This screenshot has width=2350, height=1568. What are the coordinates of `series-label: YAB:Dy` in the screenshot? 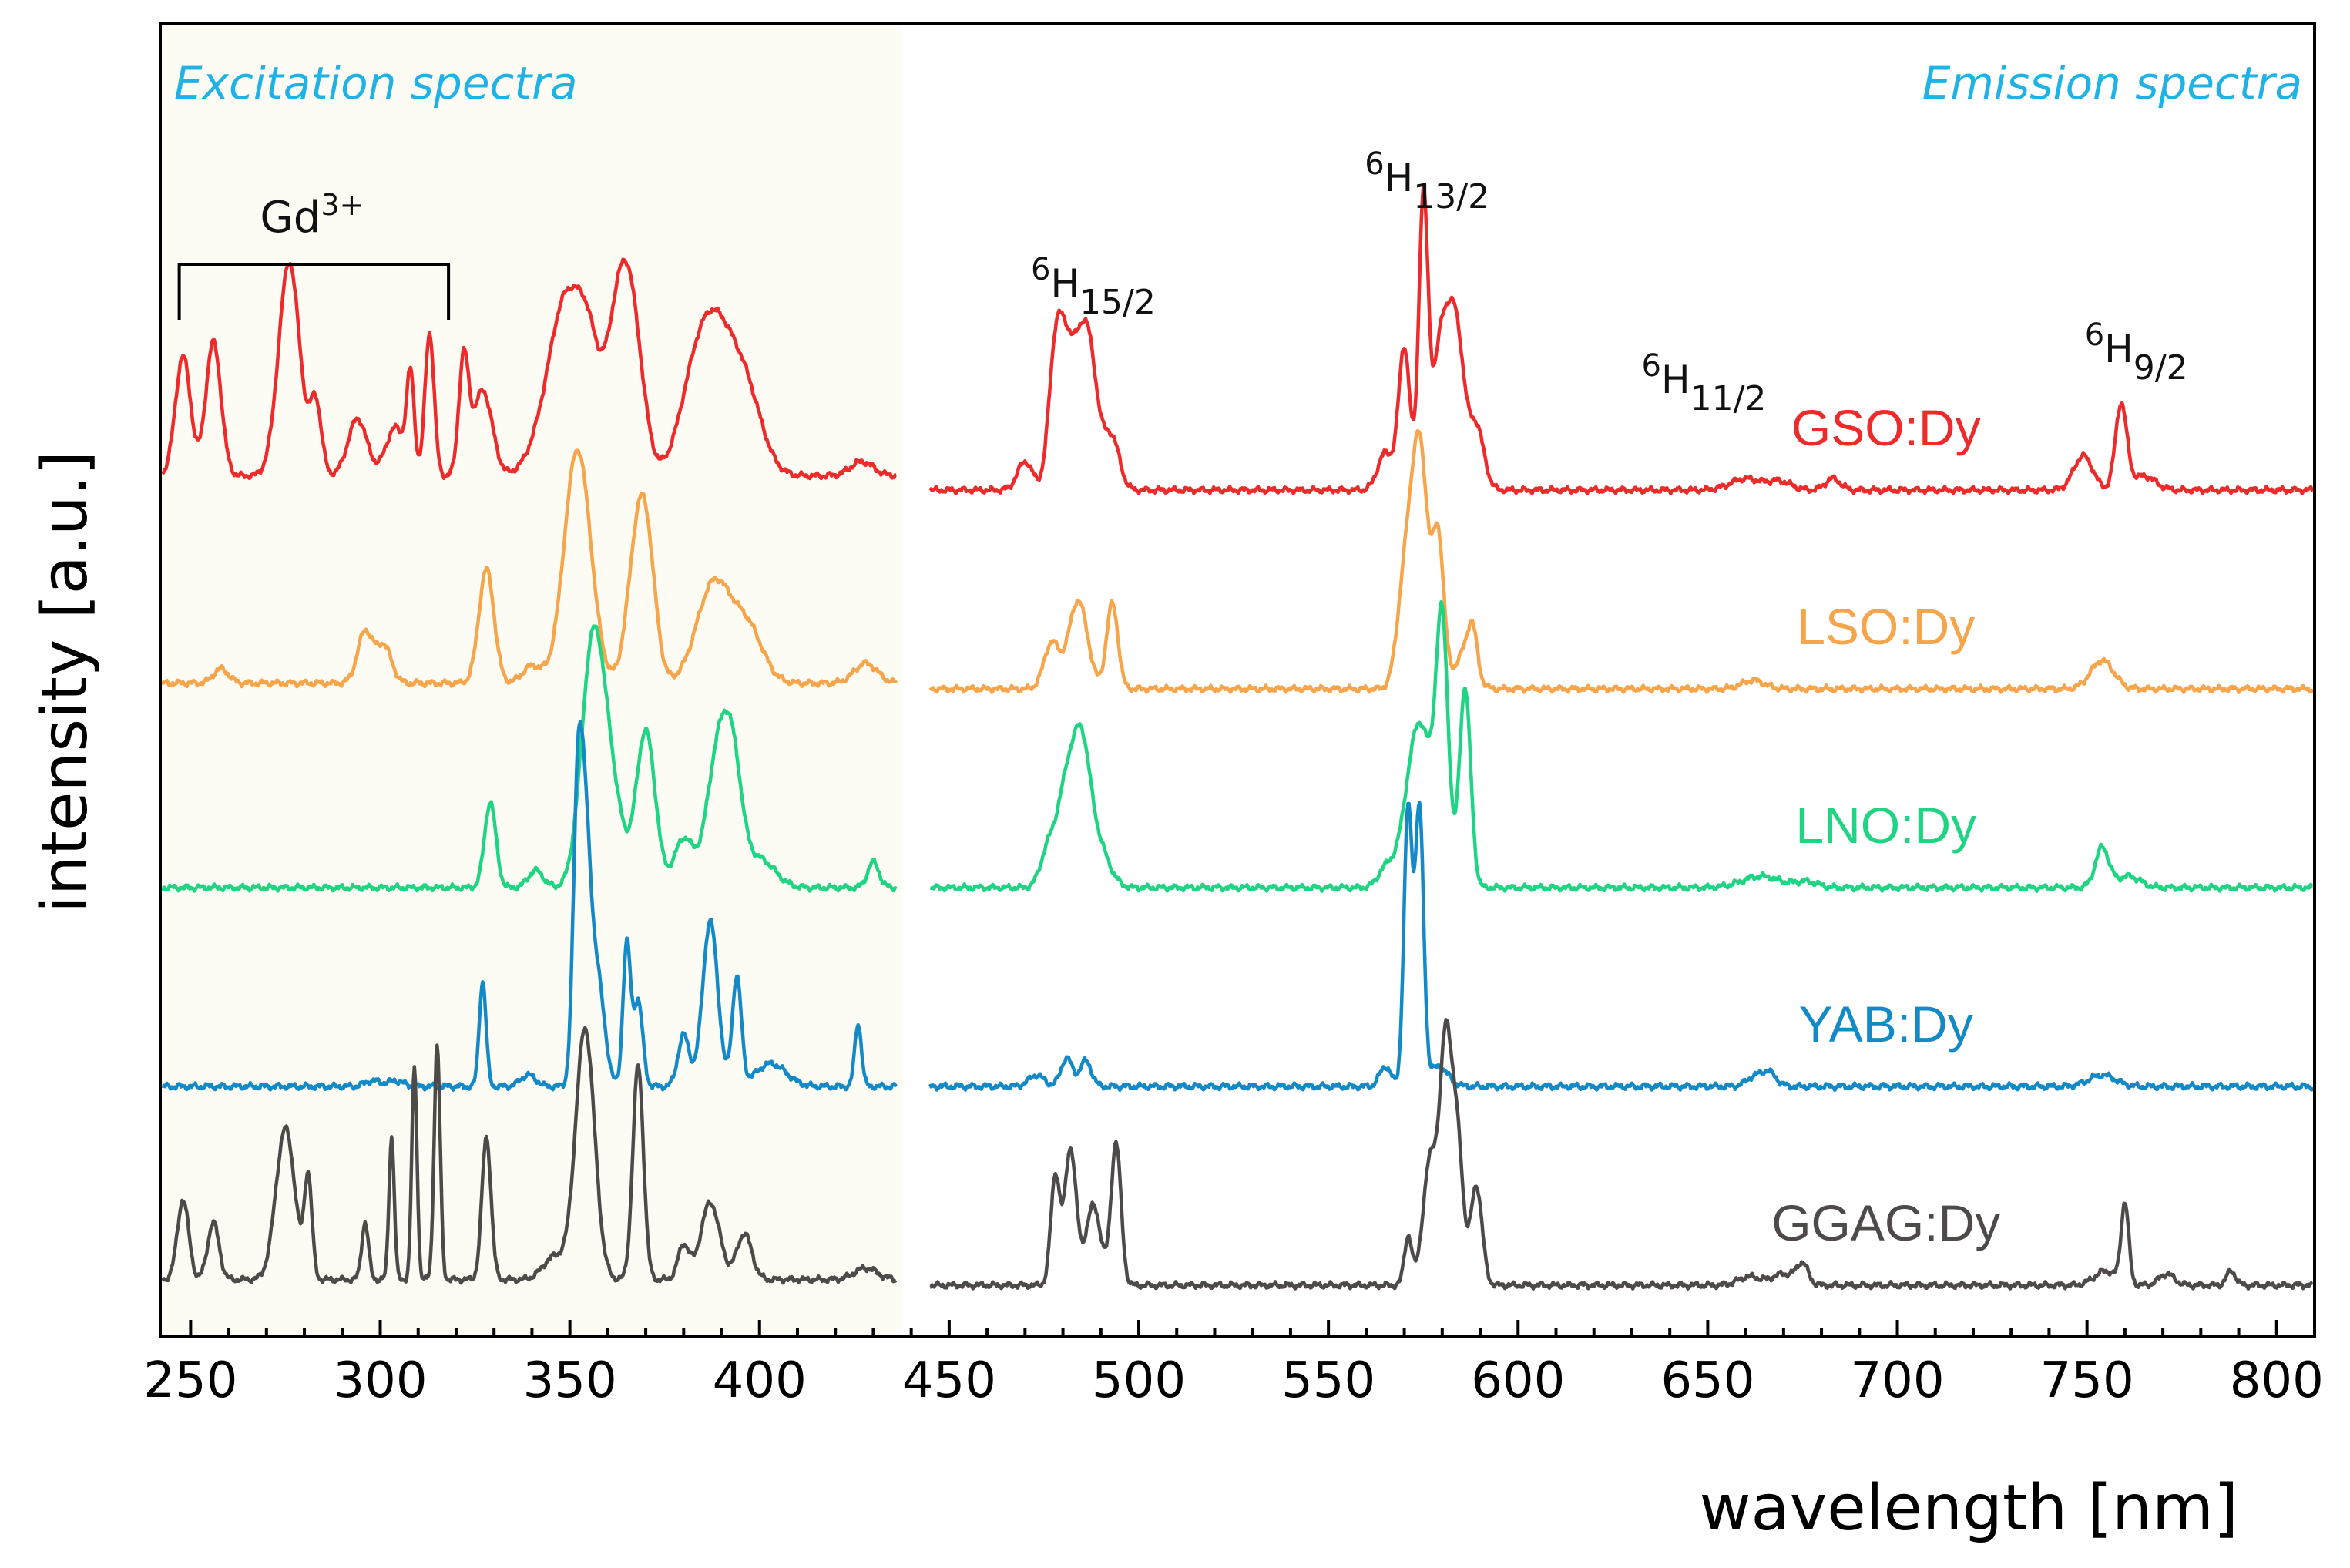 It's located at (1886, 1024).